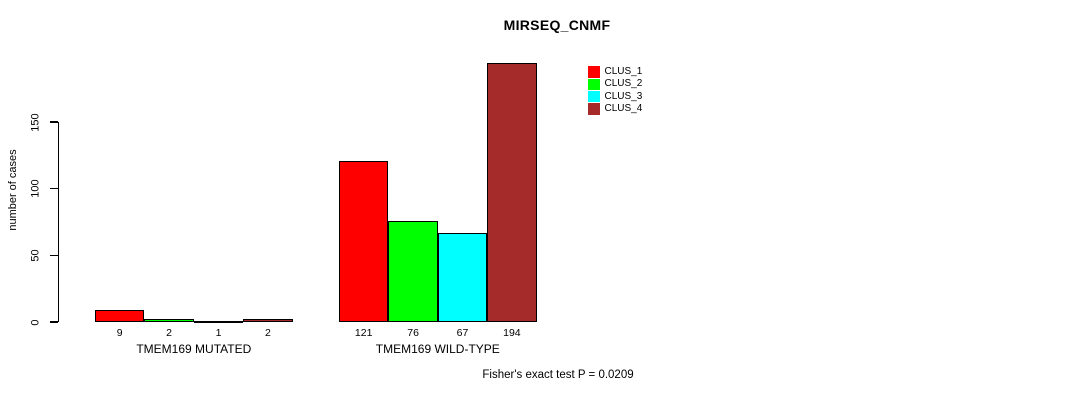  What do you see at coordinates (35, 122) in the screenshot?
I see `y-tick-label: 150` at bounding box center [35, 122].